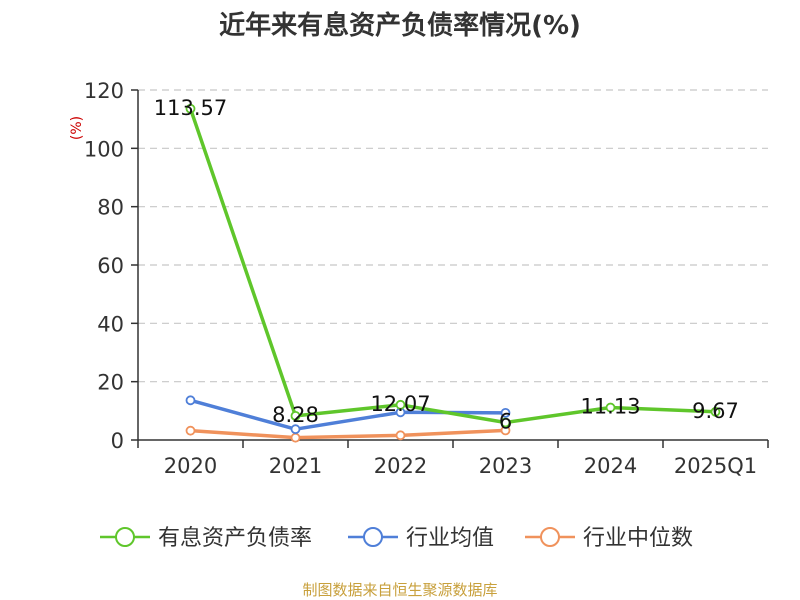 This screenshot has width=800, height=600. I want to click on y-tick-label: 100, so click(104, 149).